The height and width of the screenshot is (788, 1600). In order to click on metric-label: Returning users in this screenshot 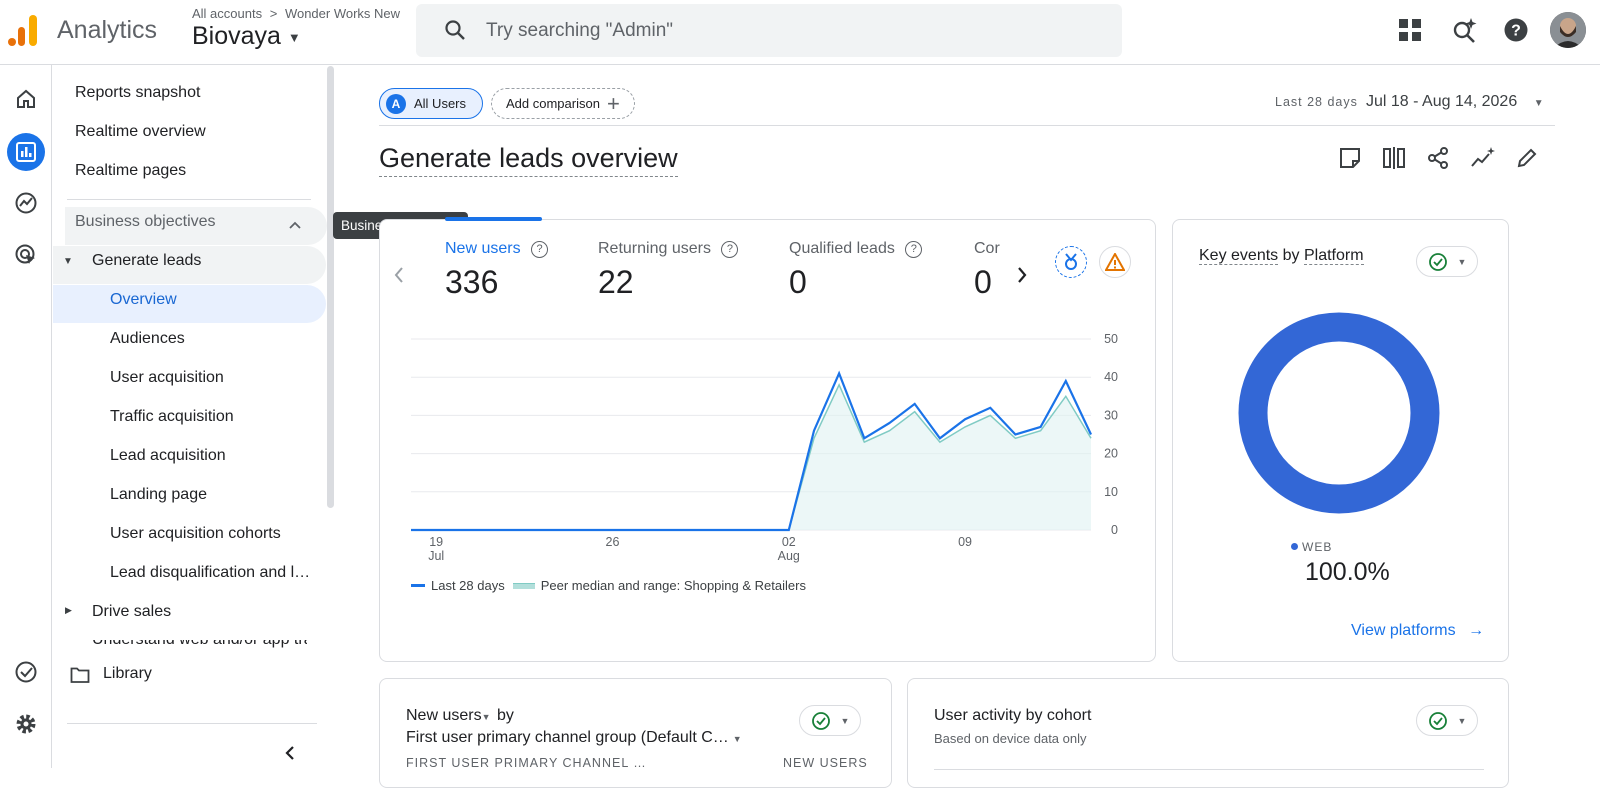, I will do `click(654, 248)`.